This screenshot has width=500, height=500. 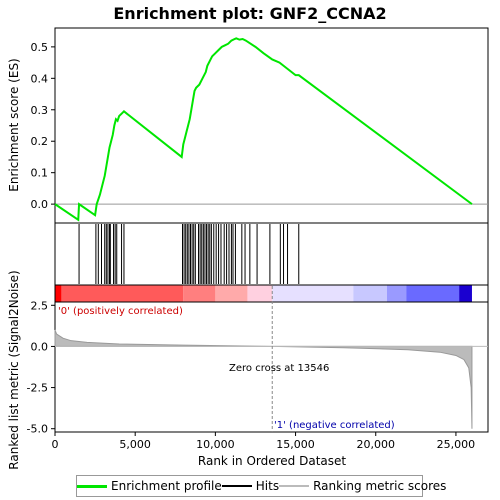 What do you see at coordinates (37, 388) in the screenshot?
I see `metric-tick-label: -2.5` at bounding box center [37, 388].